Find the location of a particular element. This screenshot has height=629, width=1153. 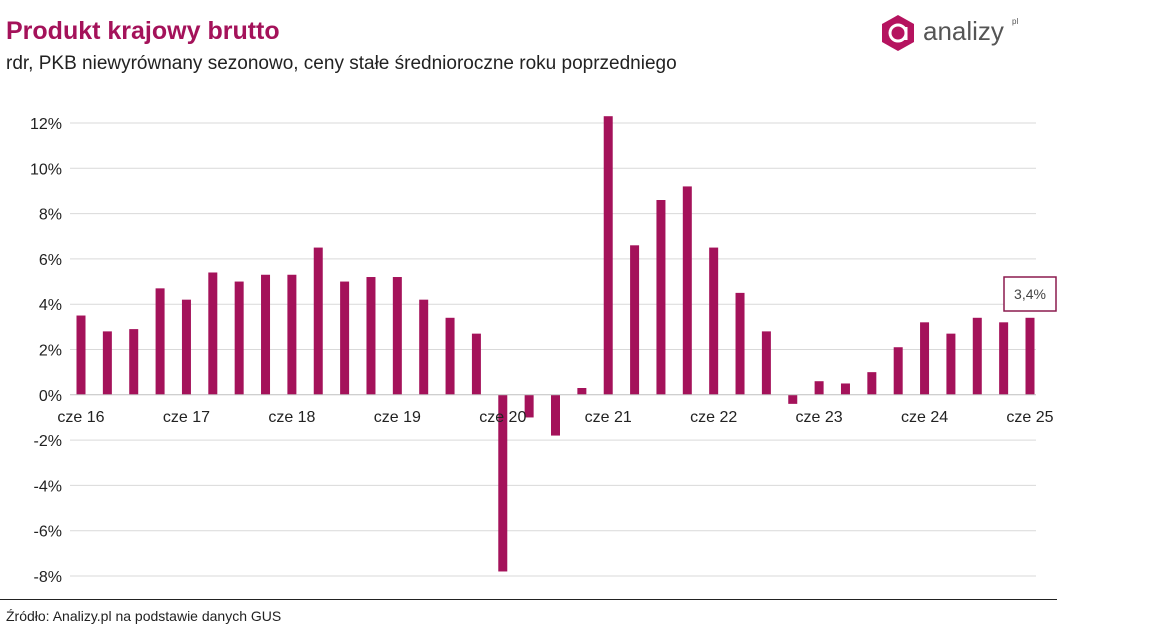

y-tick-label: 2% is located at coordinates (50, 351).